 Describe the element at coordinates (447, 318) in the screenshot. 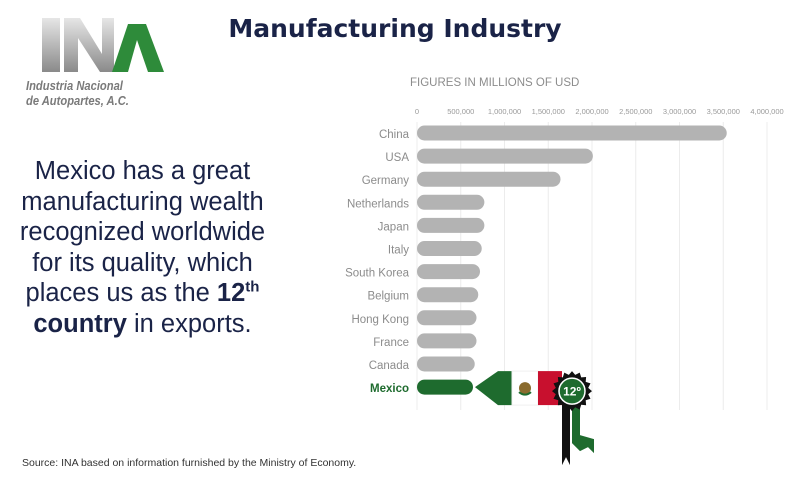

I see `bar-hong-kong` at that location.